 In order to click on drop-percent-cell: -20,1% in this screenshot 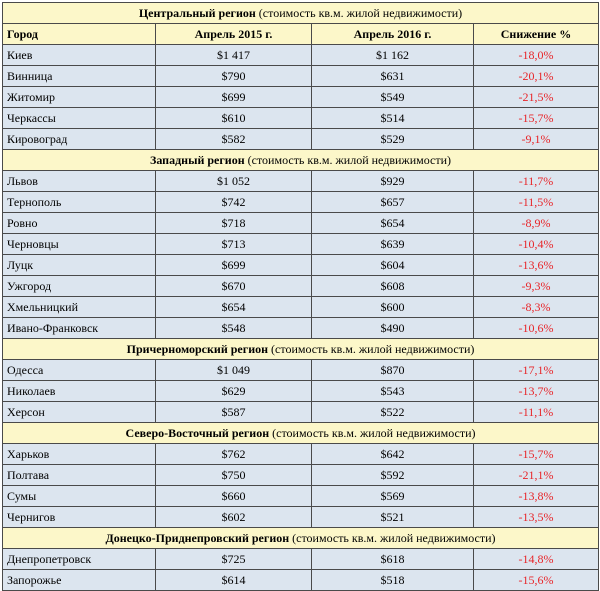, I will do `click(536, 76)`.